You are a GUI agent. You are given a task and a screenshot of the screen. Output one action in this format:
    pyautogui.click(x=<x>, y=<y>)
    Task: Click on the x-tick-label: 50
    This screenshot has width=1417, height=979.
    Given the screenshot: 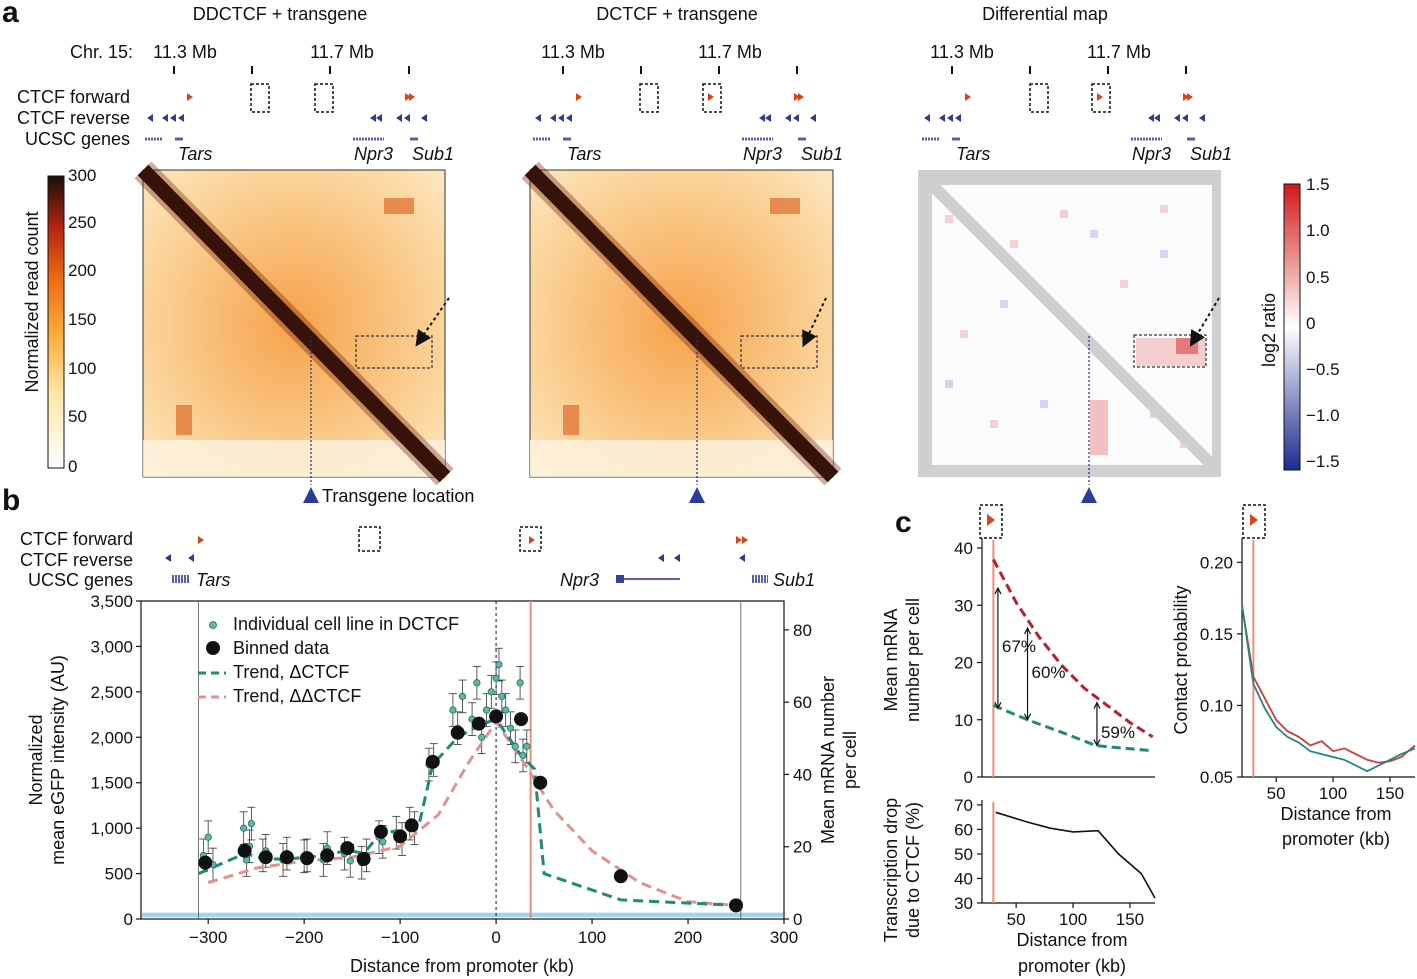 What is the action you would take?
    pyautogui.click(x=1276, y=793)
    